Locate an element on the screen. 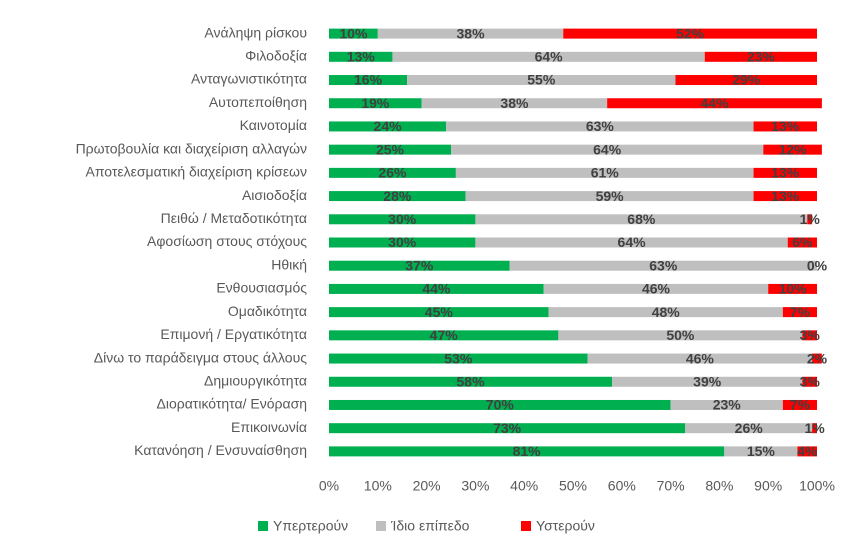 The width and height of the screenshot is (862, 560). y-tick-label: Ομαδικότητα is located at coordinates (267, 311).